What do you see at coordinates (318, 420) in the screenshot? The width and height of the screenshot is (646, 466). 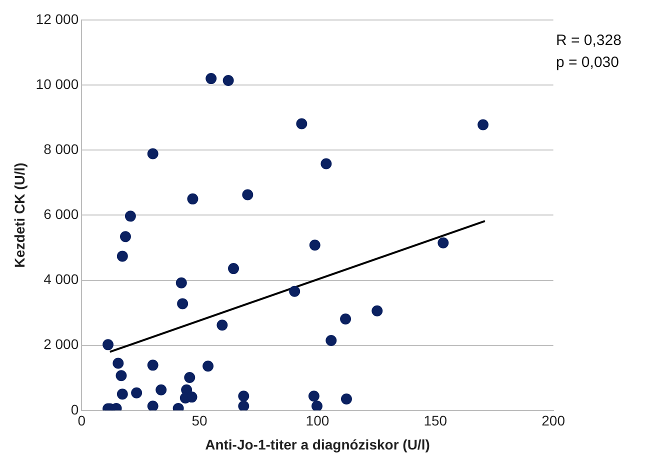 I see `x-tick-label: 100` at bounding box center [318, 420].